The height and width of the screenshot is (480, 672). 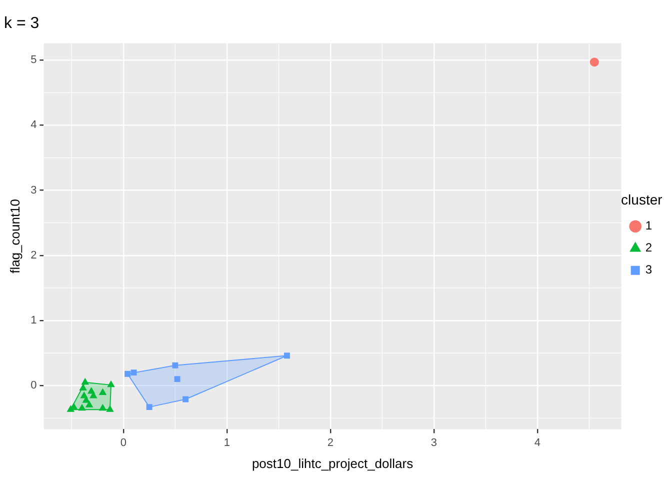 What do you see at coordinates (33, 190) in the screenshot?
I see `y-tick-label: 3` at bounding box center [33, 190].